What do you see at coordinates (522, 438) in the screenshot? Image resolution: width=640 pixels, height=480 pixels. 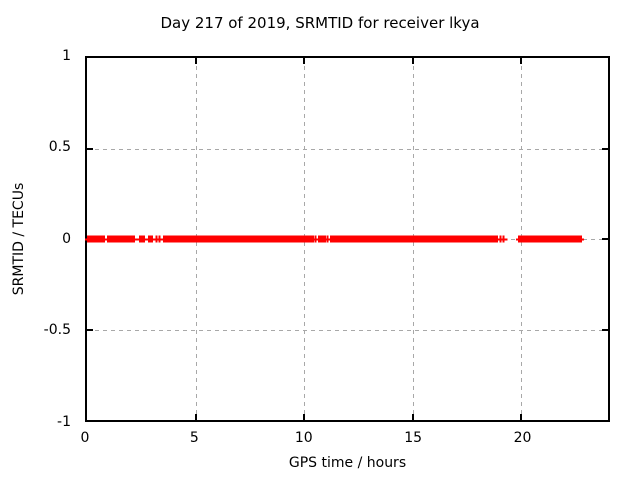 I see `x-tick-label: 20` at bounding box center [522, 438].